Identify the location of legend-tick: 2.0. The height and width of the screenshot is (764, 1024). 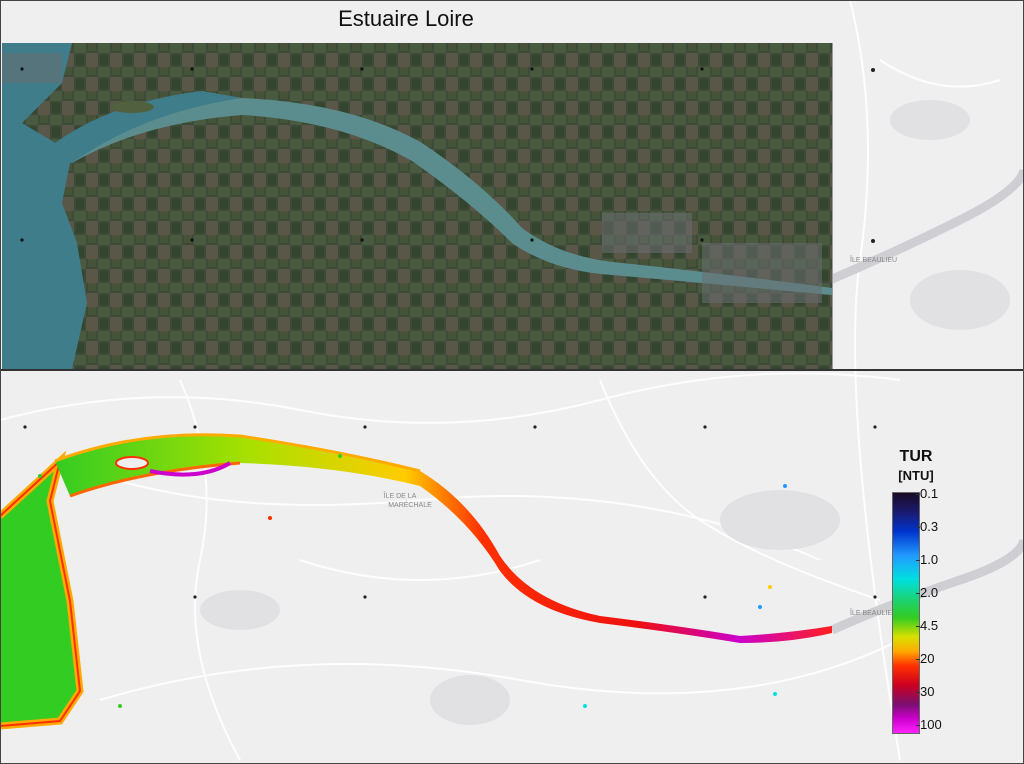
(927, 592).